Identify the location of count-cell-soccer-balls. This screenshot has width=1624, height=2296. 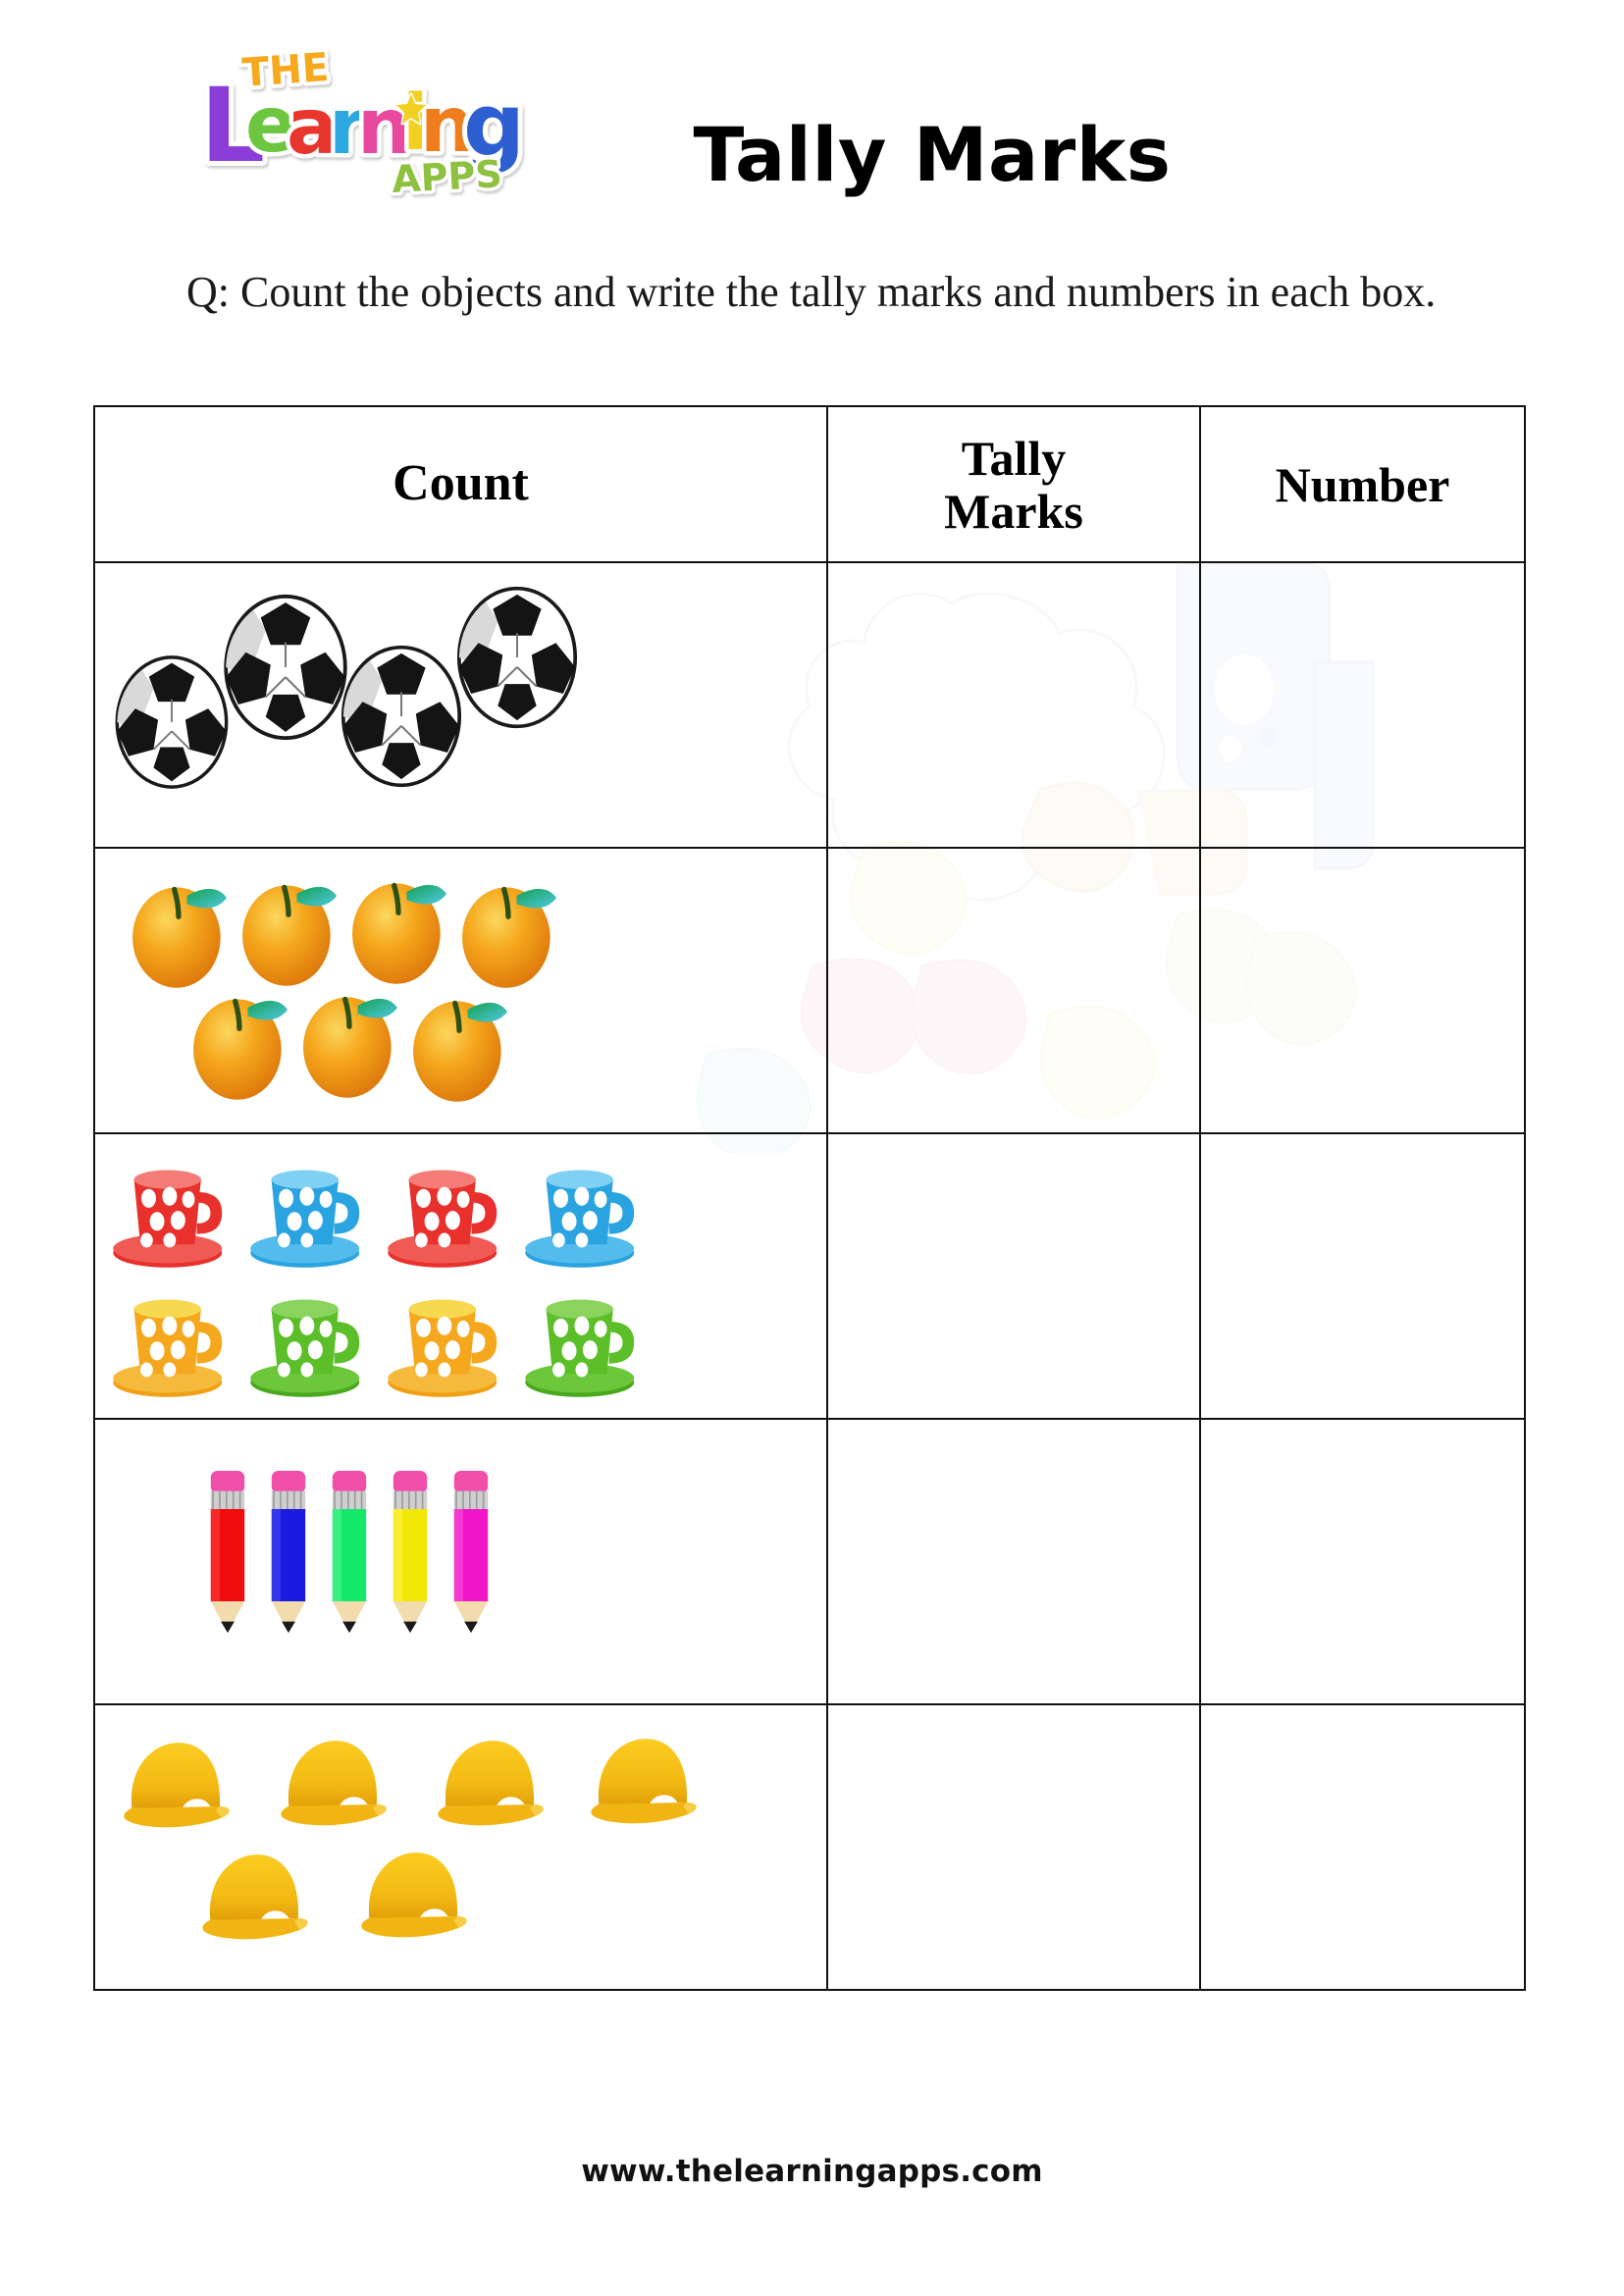
(460, 705).